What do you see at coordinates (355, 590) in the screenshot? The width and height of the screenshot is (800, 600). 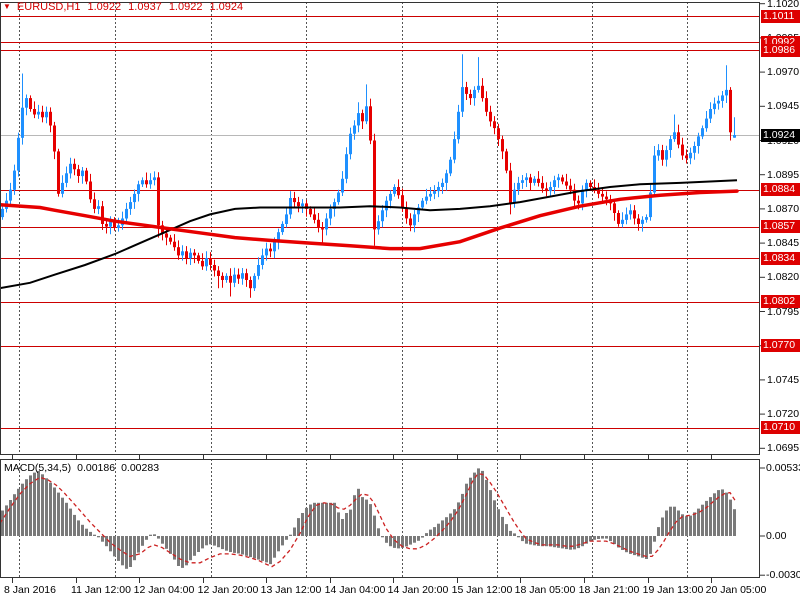 I see `time-axis-label: 14 Jan 04:00` at bounding box center [355, 590].